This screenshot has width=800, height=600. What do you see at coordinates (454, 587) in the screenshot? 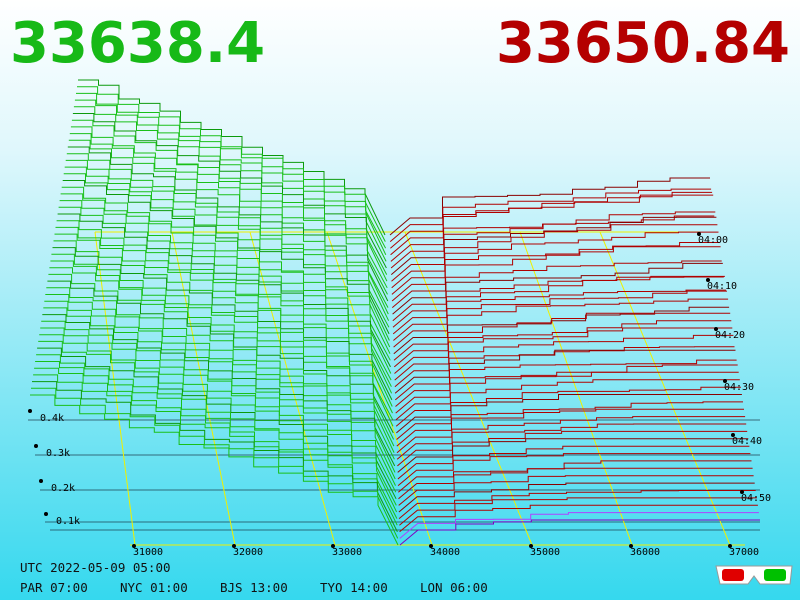
I see `timezone-label: LON 06:00` at bounding box center [454, 587].